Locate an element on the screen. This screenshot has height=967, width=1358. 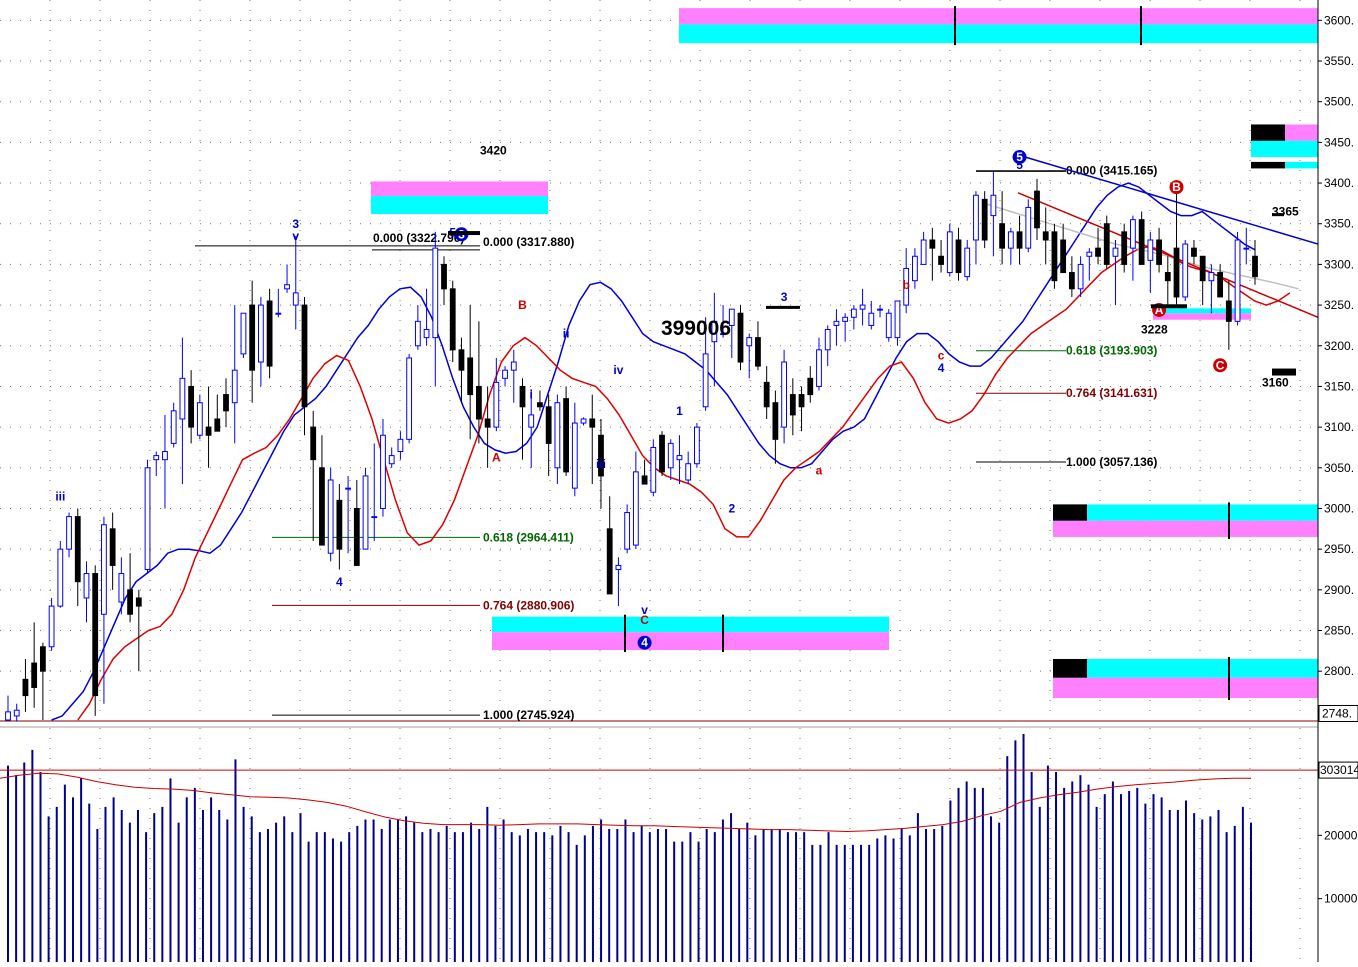
fib-level-label: 0.000 (3317.880) is located at coordinates (528, 242).